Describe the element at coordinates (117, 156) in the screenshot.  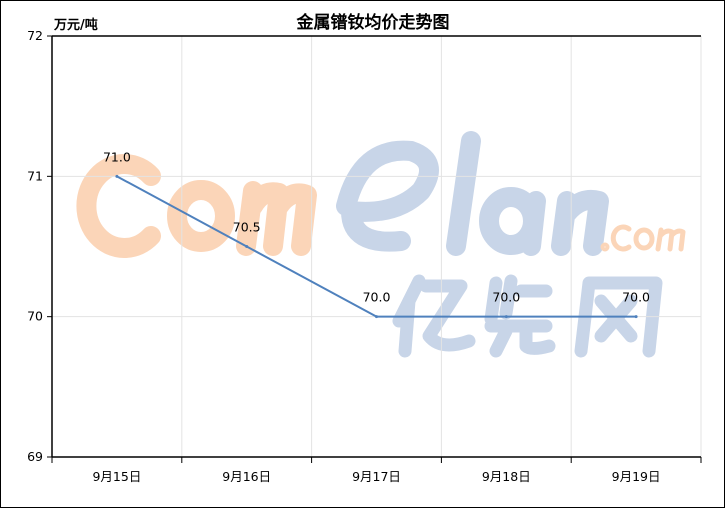
I see `data-label: 71.0` at that location.